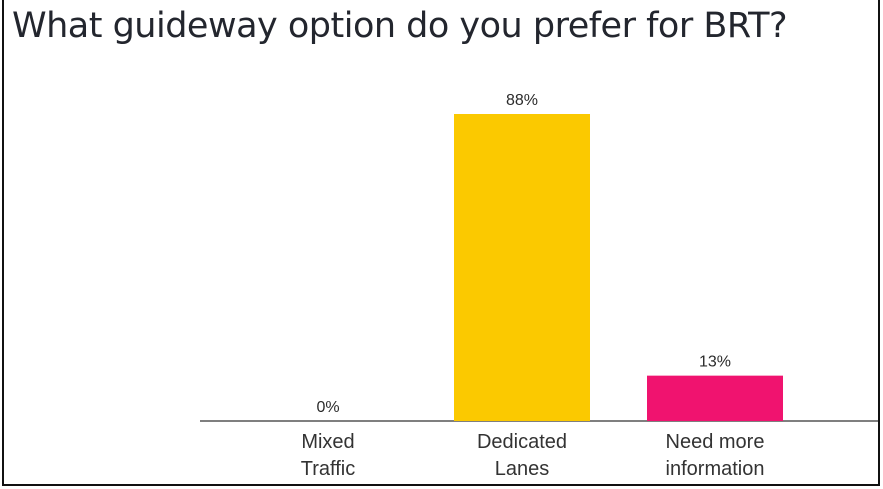 The image size is (883, 489). Describe the element at coordinates (715, 469) in the screenshot. I see `category-label-line: information` at that location.